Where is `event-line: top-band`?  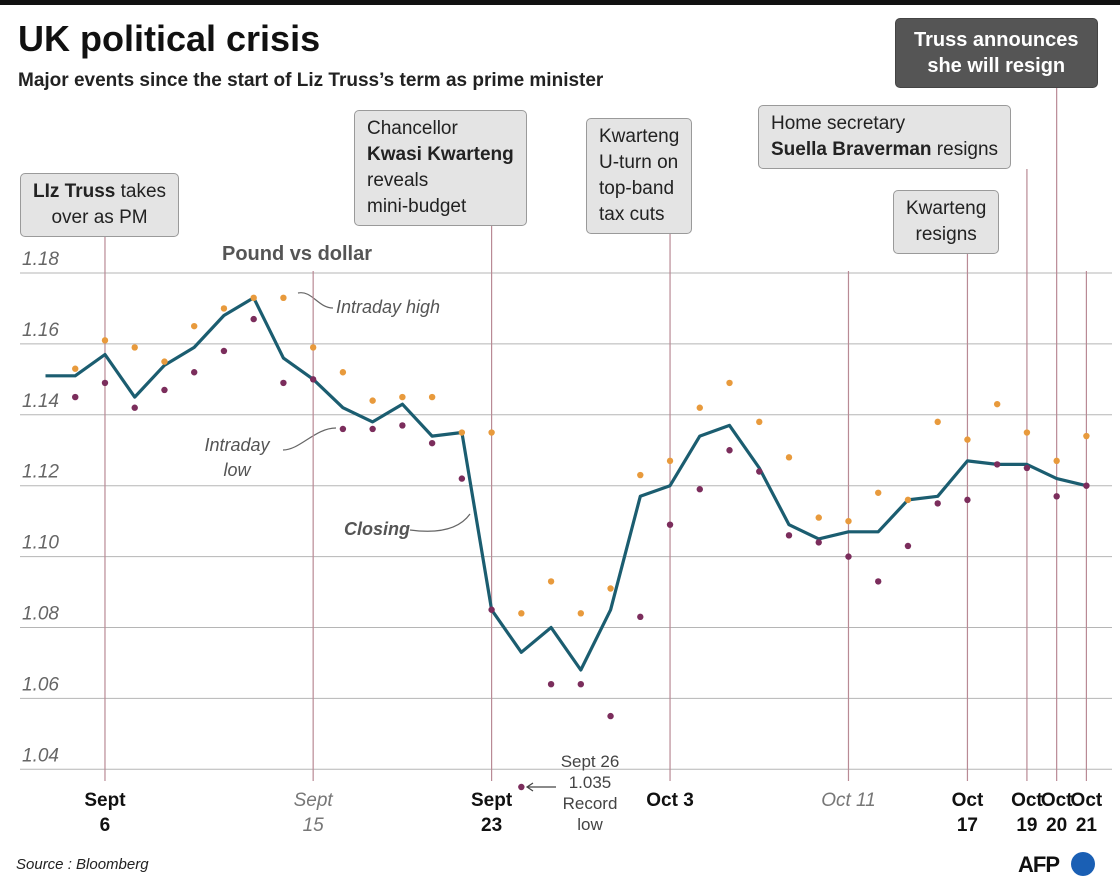
event-line: top-band is located at coordinates (639, 189).